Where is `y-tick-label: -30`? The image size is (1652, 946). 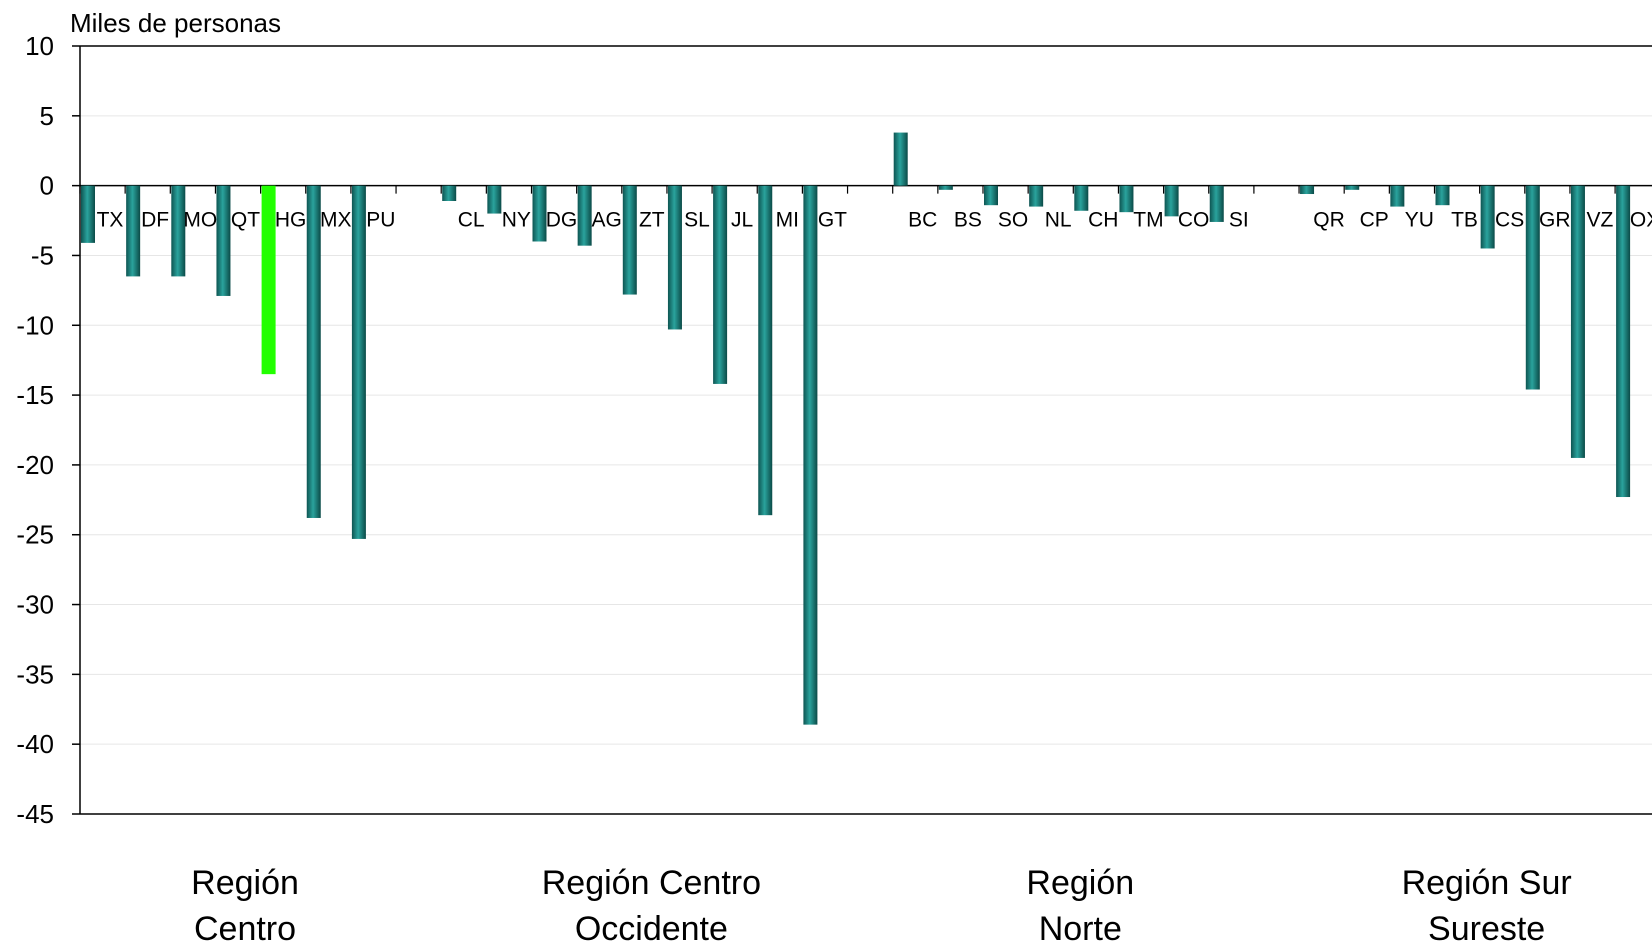
y-tick-label: -30 is located at coordinates (35, 605).